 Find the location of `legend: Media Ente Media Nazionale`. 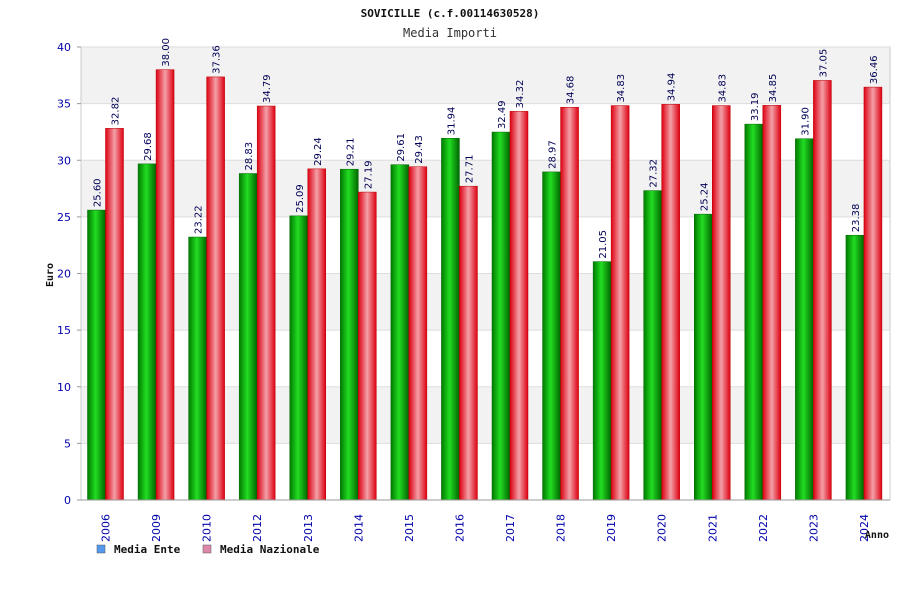

legend: Media Ente Media Nazionale is located at coordinates (208, 549).